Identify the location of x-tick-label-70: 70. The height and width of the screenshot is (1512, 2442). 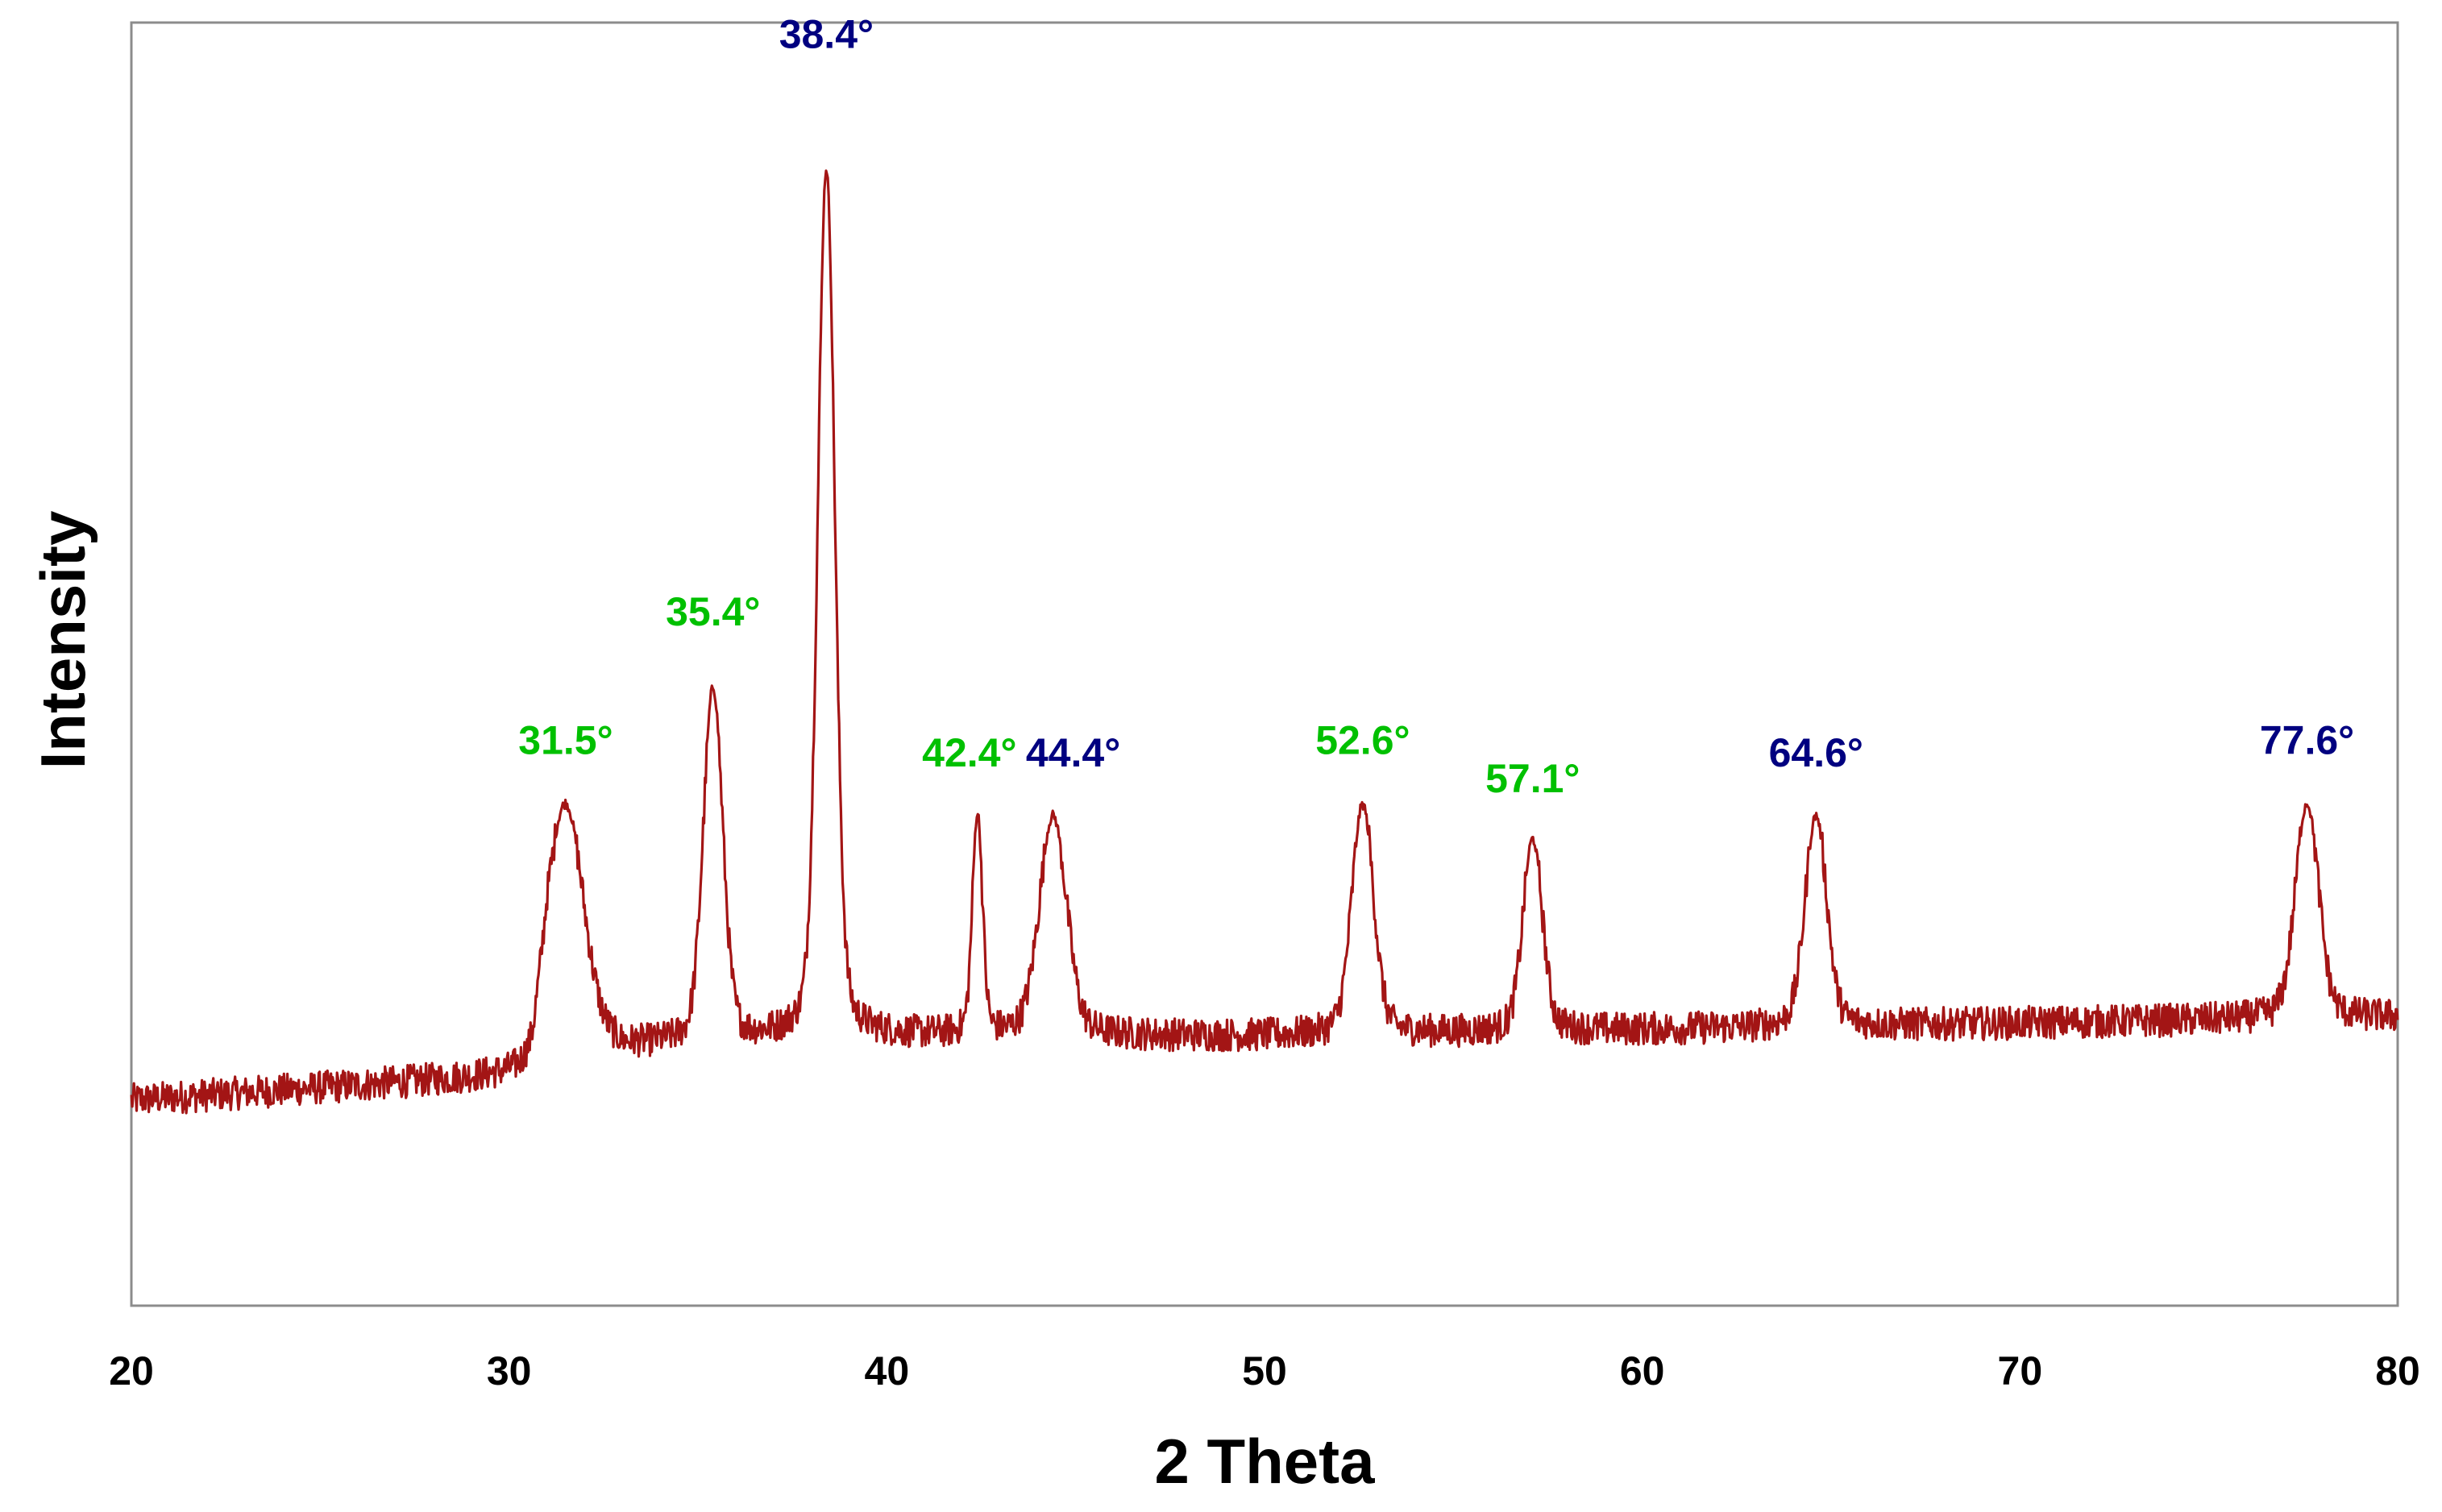
(2021, 1371).